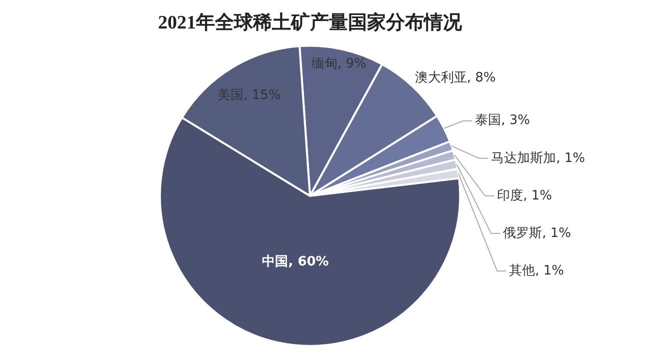 The image size is (660, 361). Describe the element at coordinates (502, 120) in the screenshot. I see `slice-label: 泰国, 3%` at that location.